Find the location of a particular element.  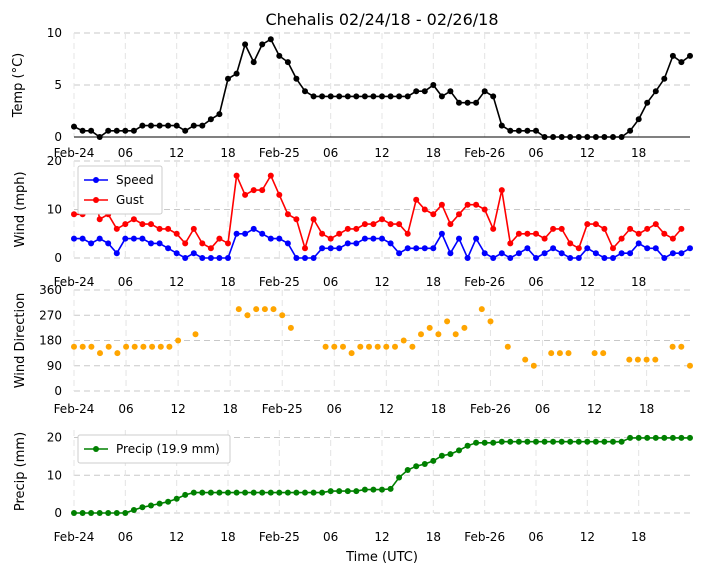

x-tick-label: Feb-26 is located at coordinates (484, 537).